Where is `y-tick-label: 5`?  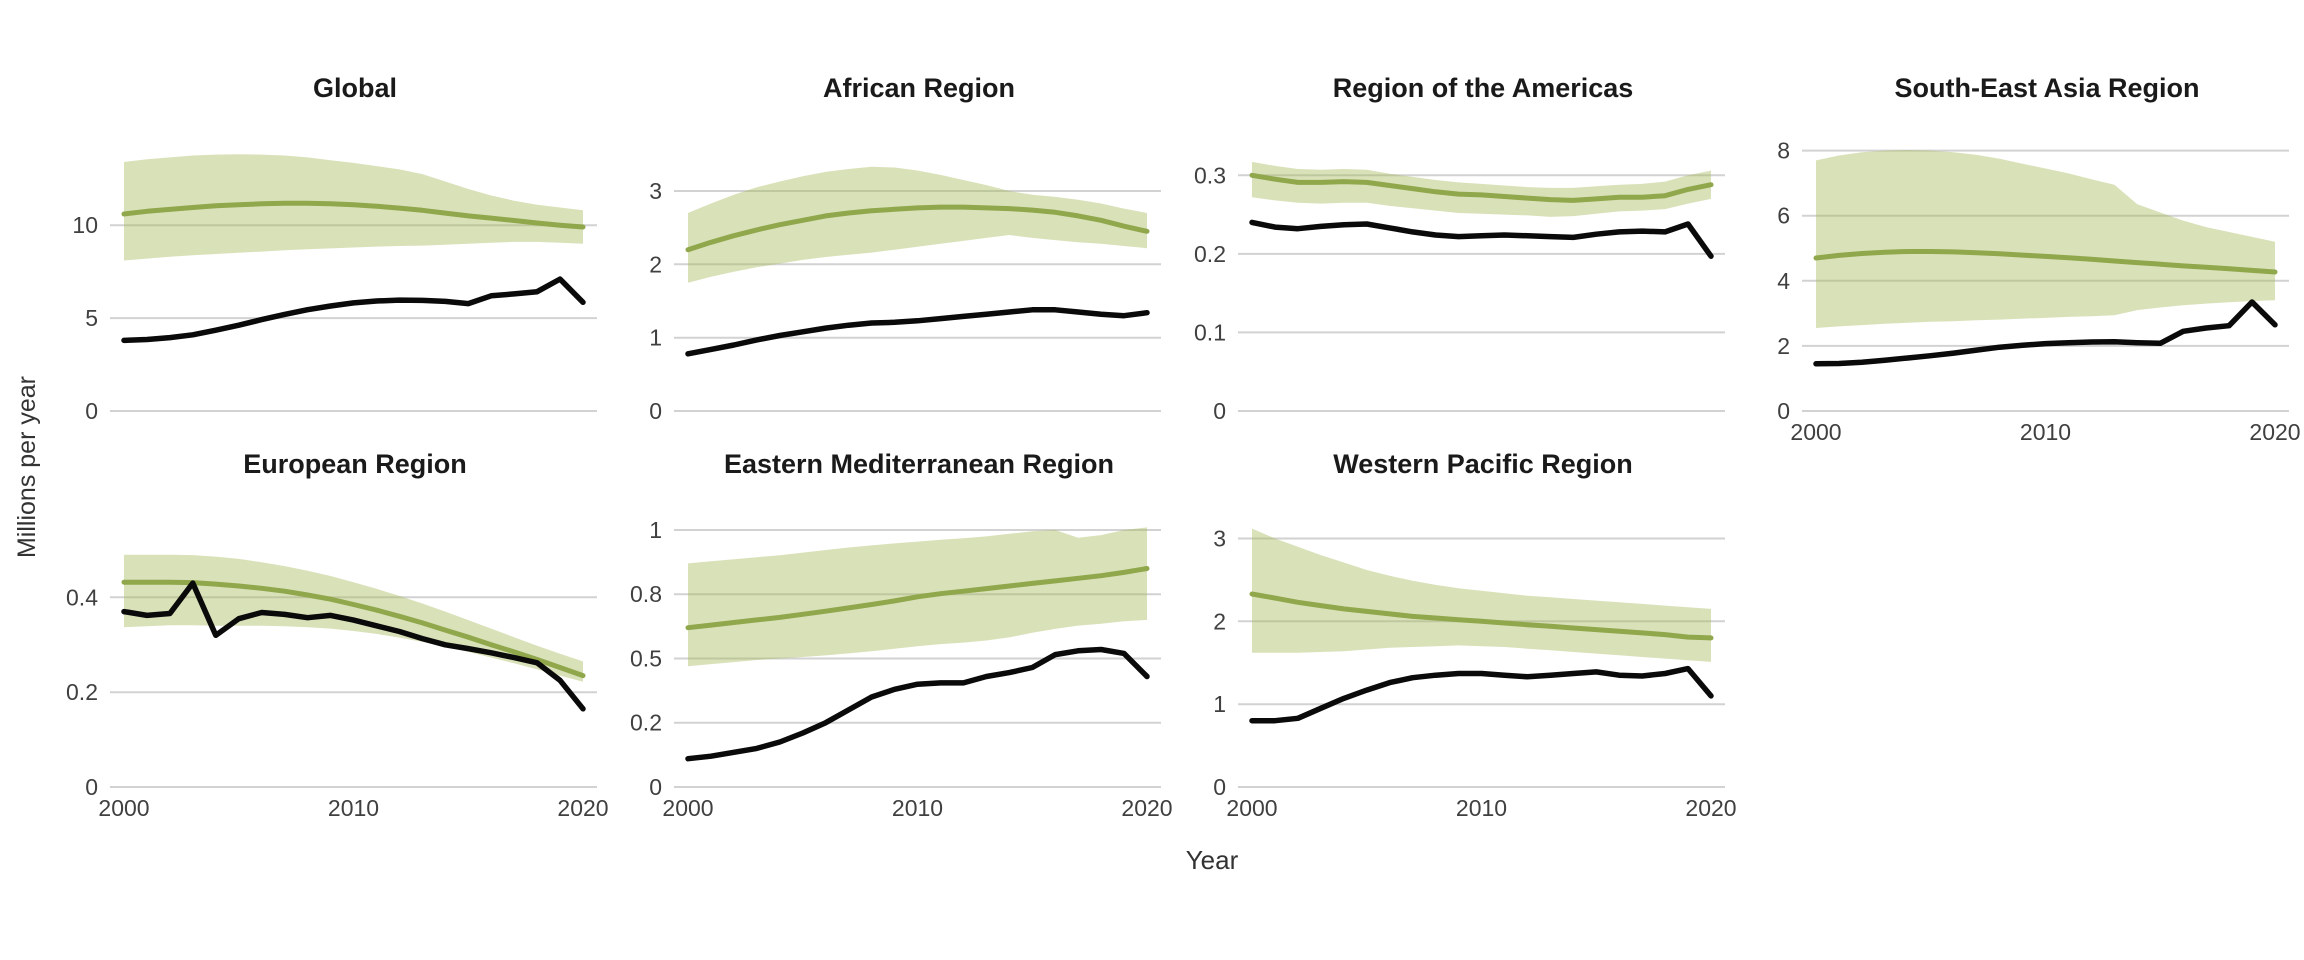 y-tick-label: 5 is located at coordinates (91, 318).